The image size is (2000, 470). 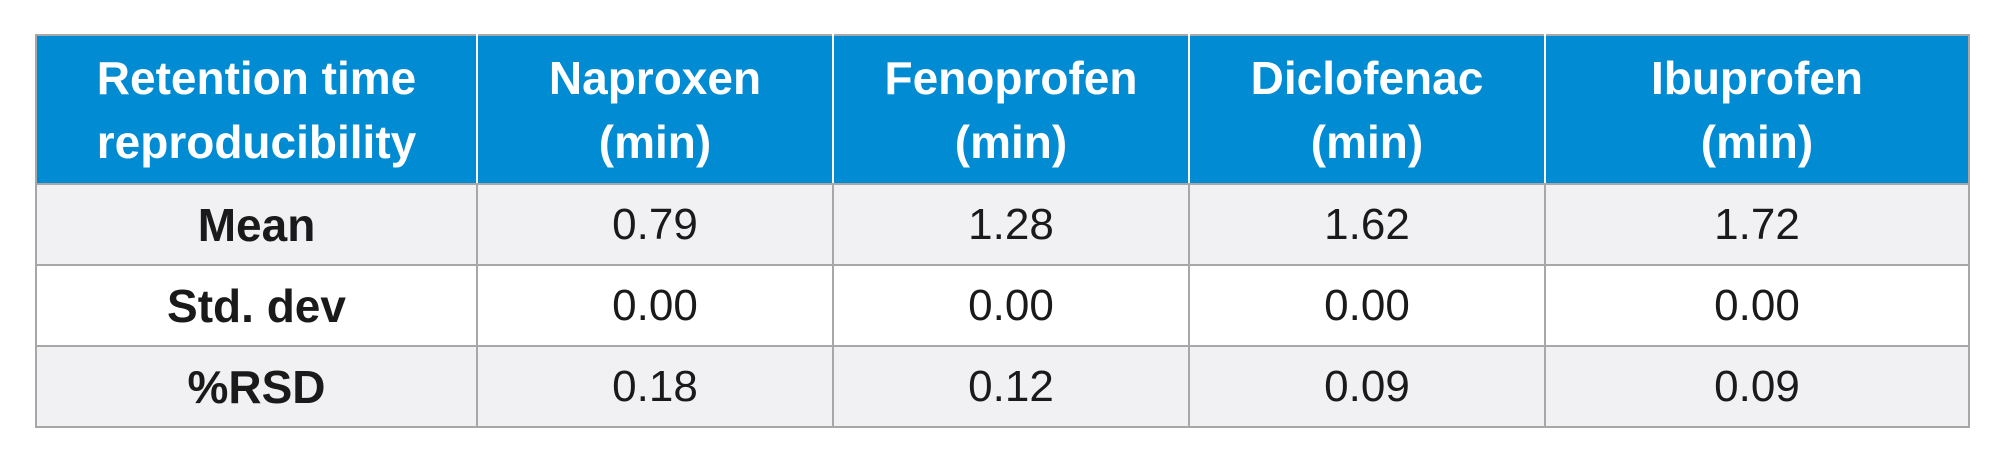 What do you see at coordinates (256, 141) in the screenshot?
I see `header-line: reproducibility` at bounding box center [256, 141].